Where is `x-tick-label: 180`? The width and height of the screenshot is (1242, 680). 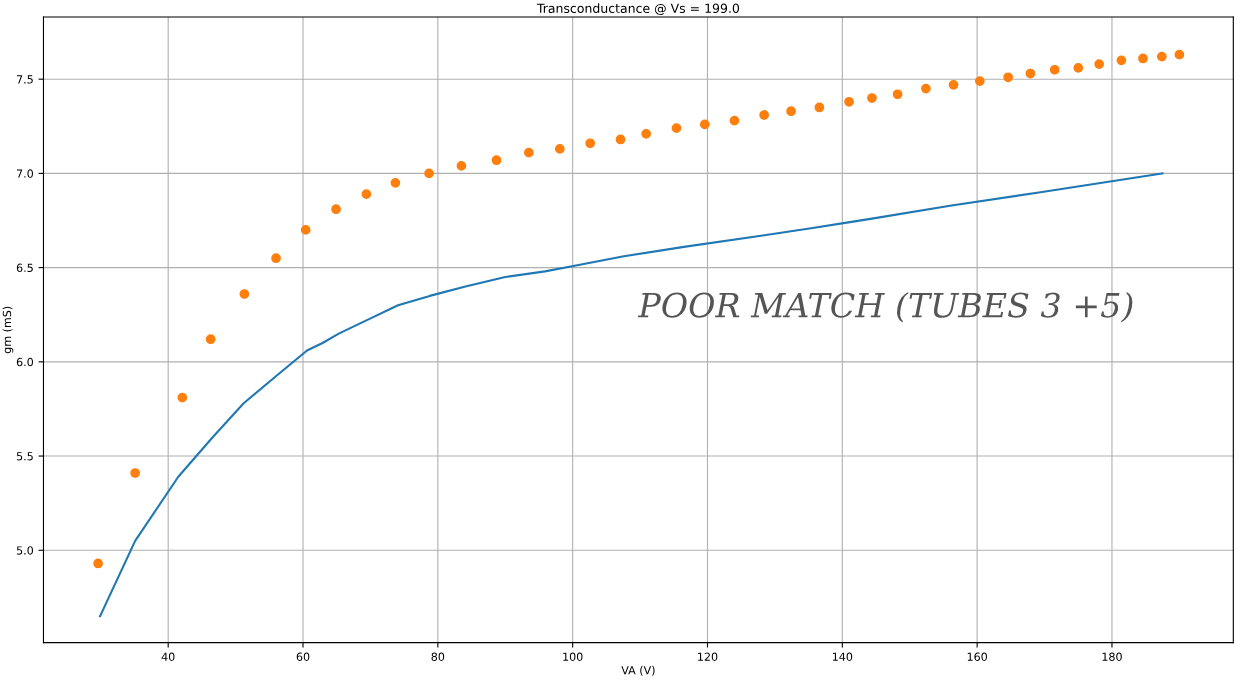 x-tick-label: 180 is located at coordinates (1112, 656).